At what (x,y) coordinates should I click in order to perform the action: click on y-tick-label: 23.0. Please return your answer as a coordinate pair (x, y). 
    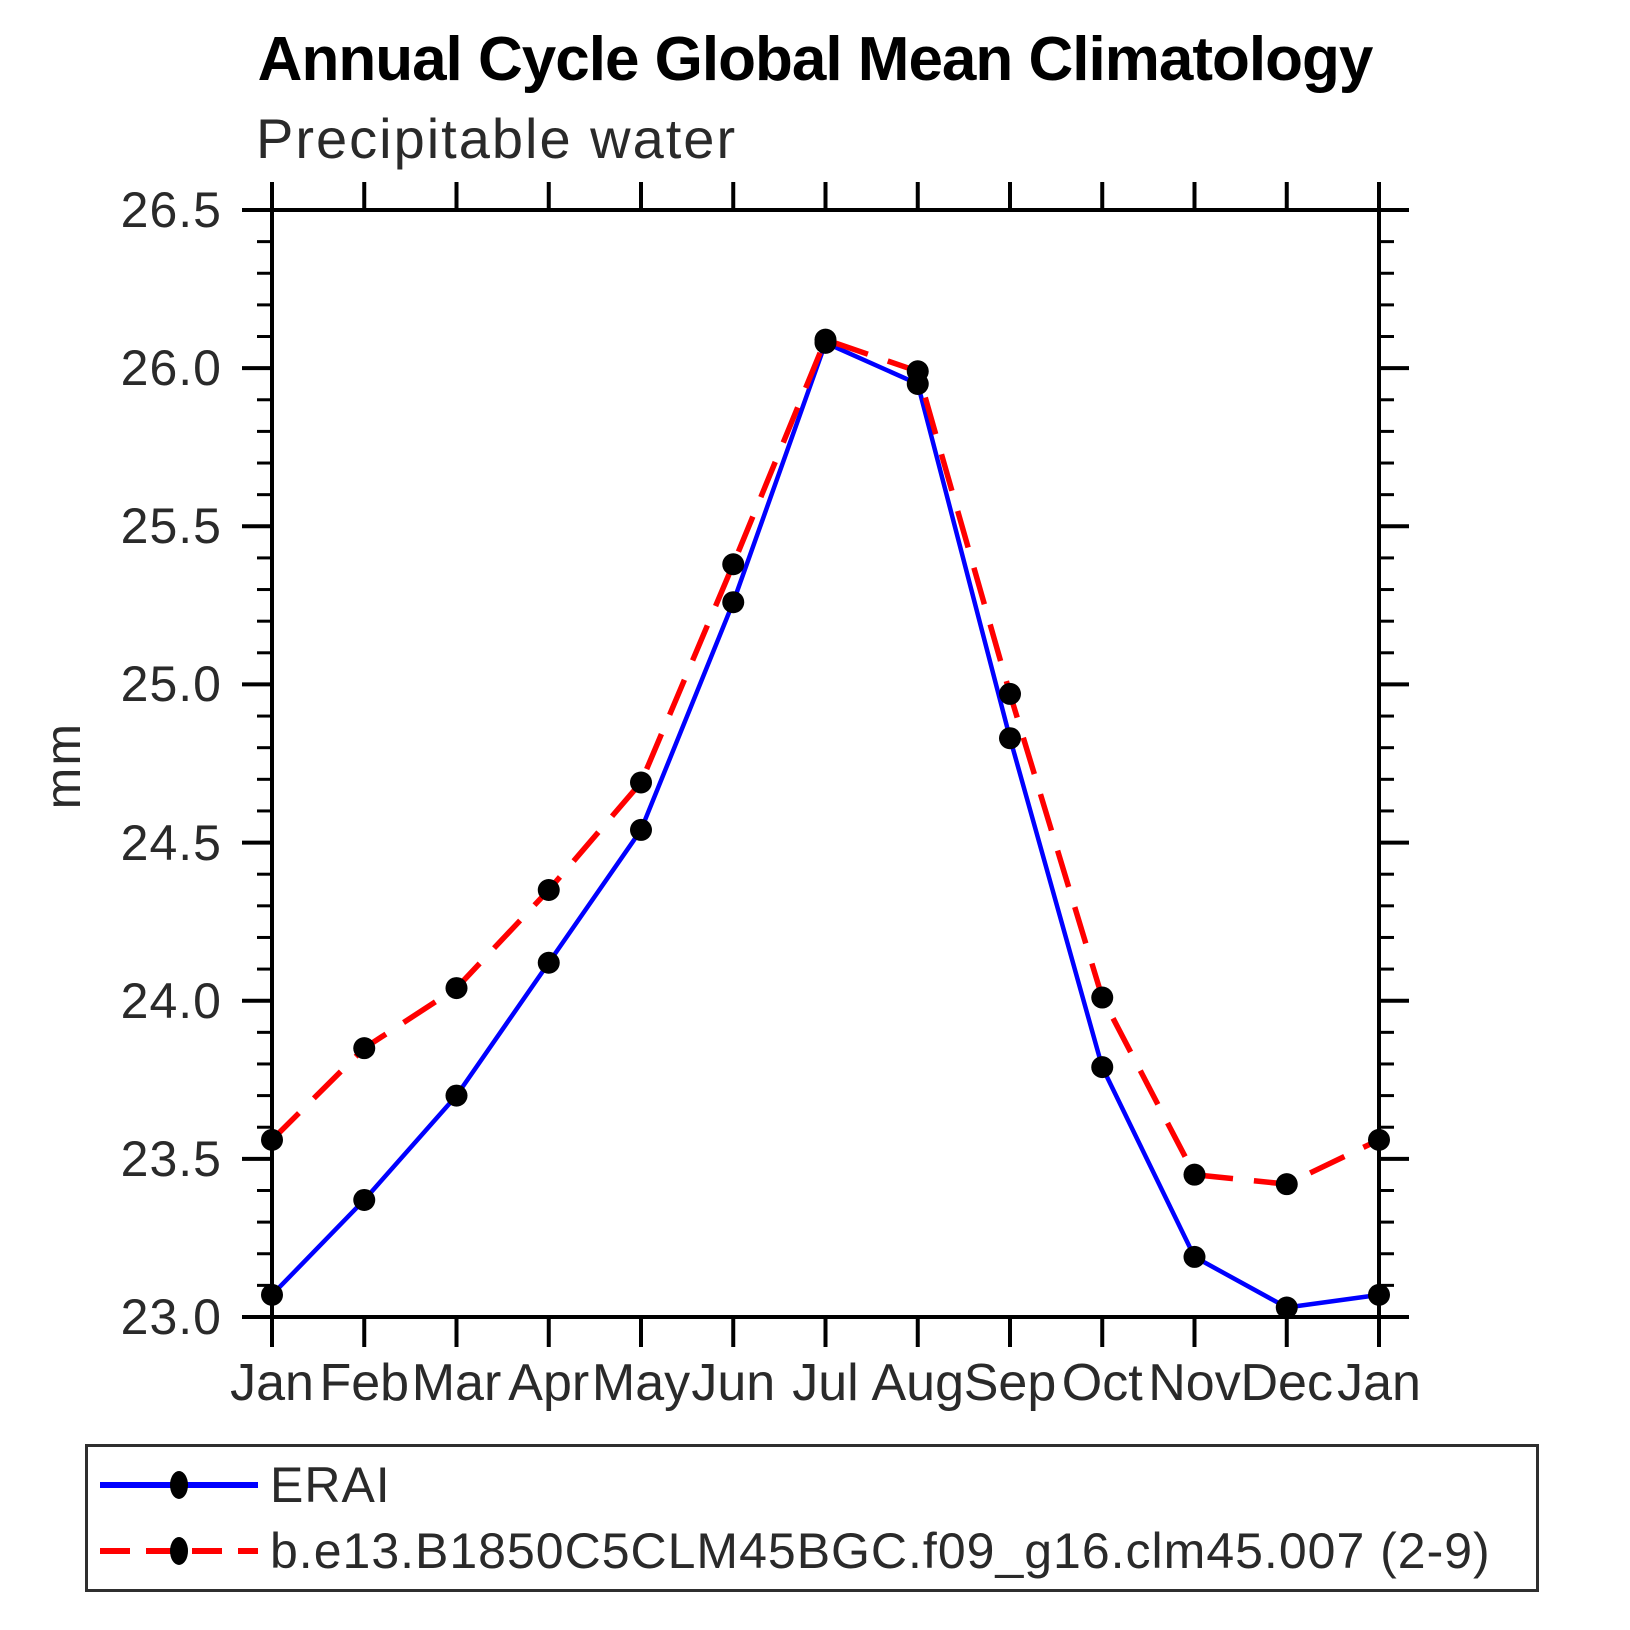
    Looking at the image, I should click on (171, 1317).